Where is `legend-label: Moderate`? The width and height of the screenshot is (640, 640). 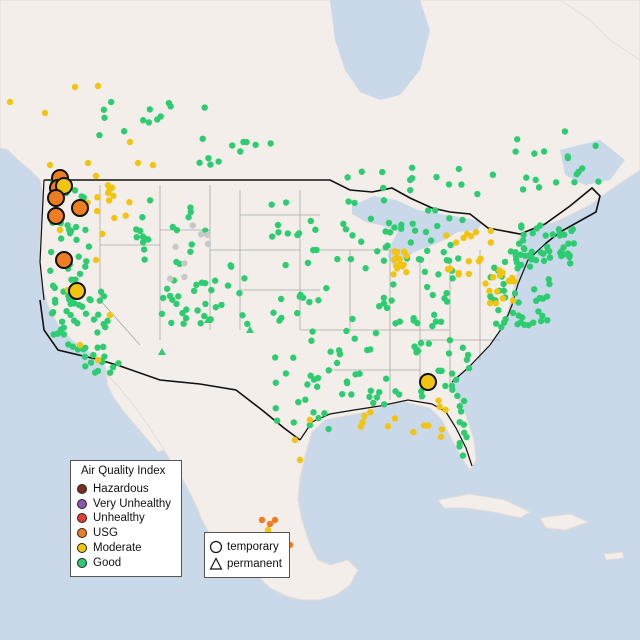 legend-label: Moderate is located at coordinates (117, 547).